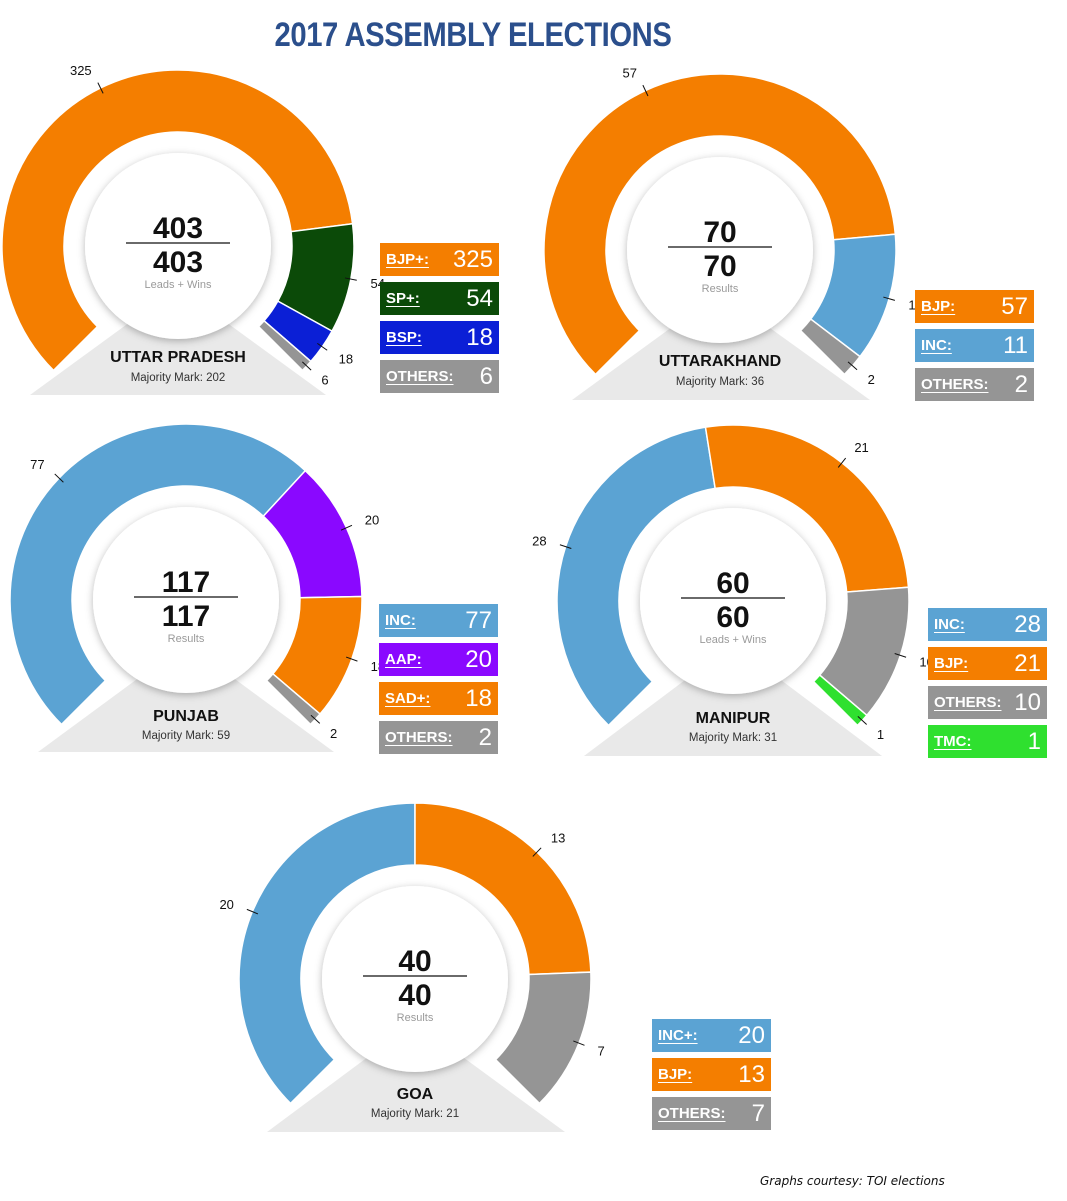  What do you see at coordinates (733, 738) in the screenshot?
I see `majority-mark: Majority Mark: 31` at bounding box center [733, 738].